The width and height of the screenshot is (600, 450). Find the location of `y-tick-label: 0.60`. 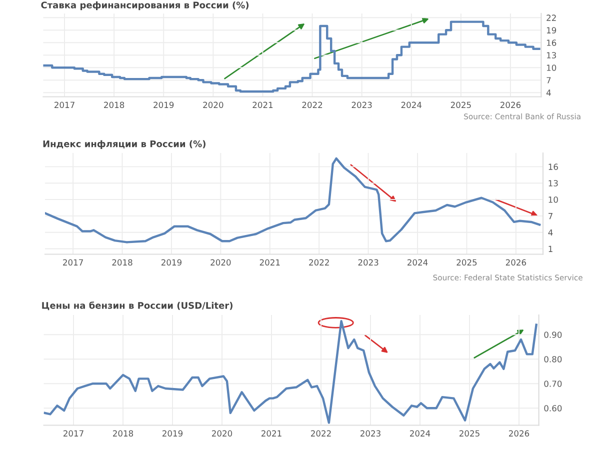

y-tick-label: 0.60 is located at coordinates (553, 408).